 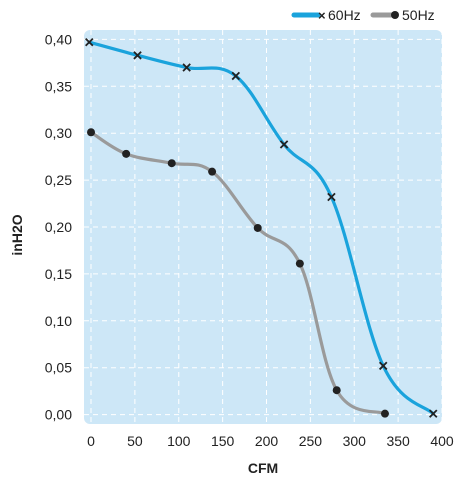 I want to click on legend: × 60Hz 50Hz, so click(x=363, y=15).